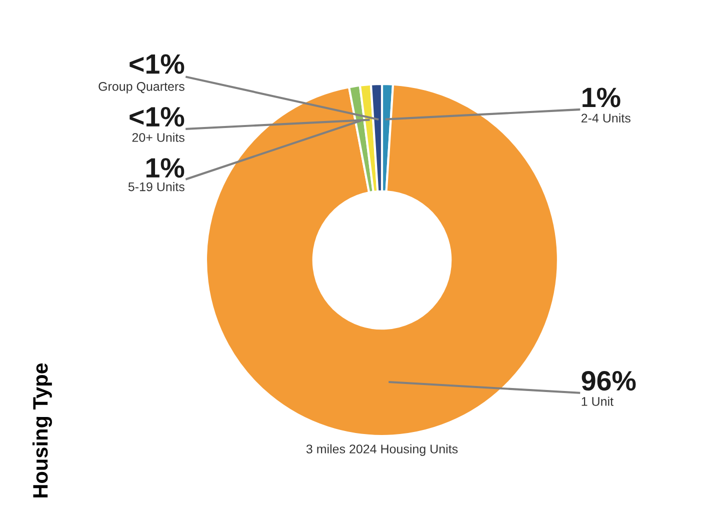 The image size is (704, 509). What do you see at coordinates (609, 380) in the screenshot?
I see `data-label: 96%` at bounding box center [609, 380].